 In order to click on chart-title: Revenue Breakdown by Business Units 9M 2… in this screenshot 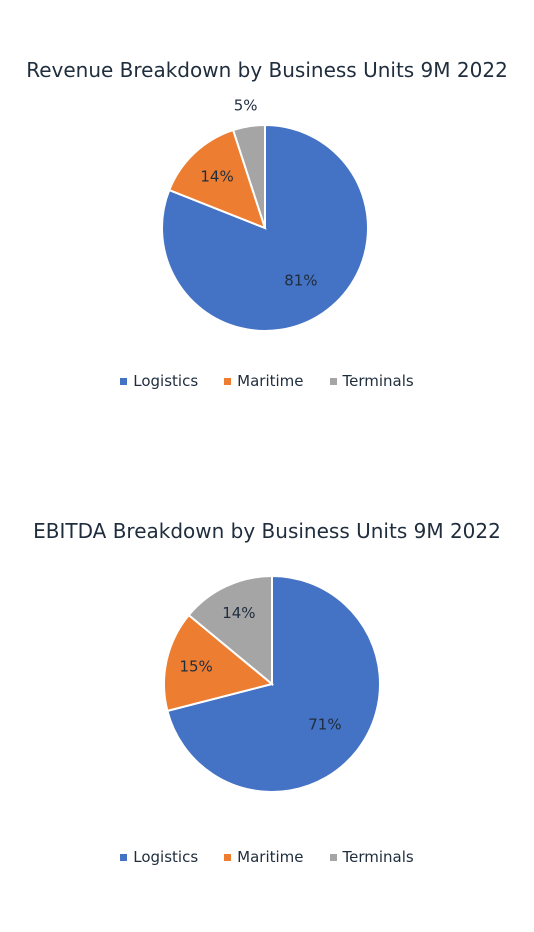, I will do `click(267, 70)`.